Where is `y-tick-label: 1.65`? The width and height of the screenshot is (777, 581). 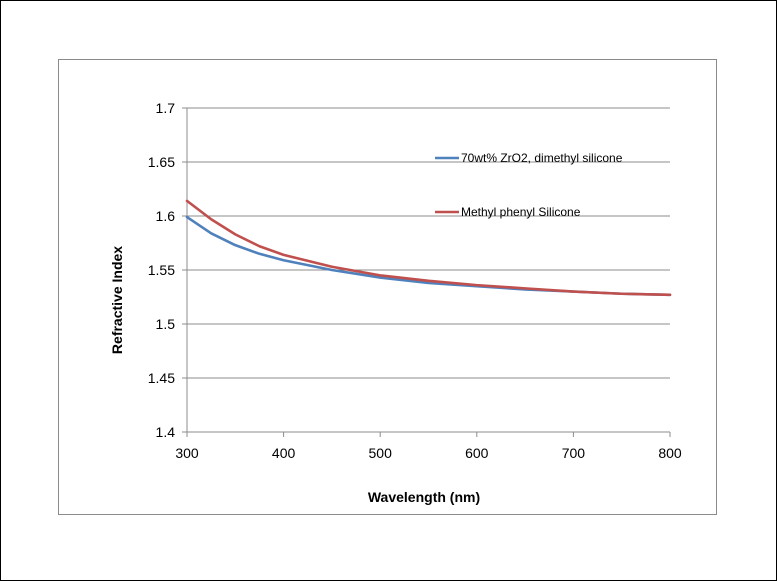
y-tick-label: 1.65 is located at coordinates (161, 162).